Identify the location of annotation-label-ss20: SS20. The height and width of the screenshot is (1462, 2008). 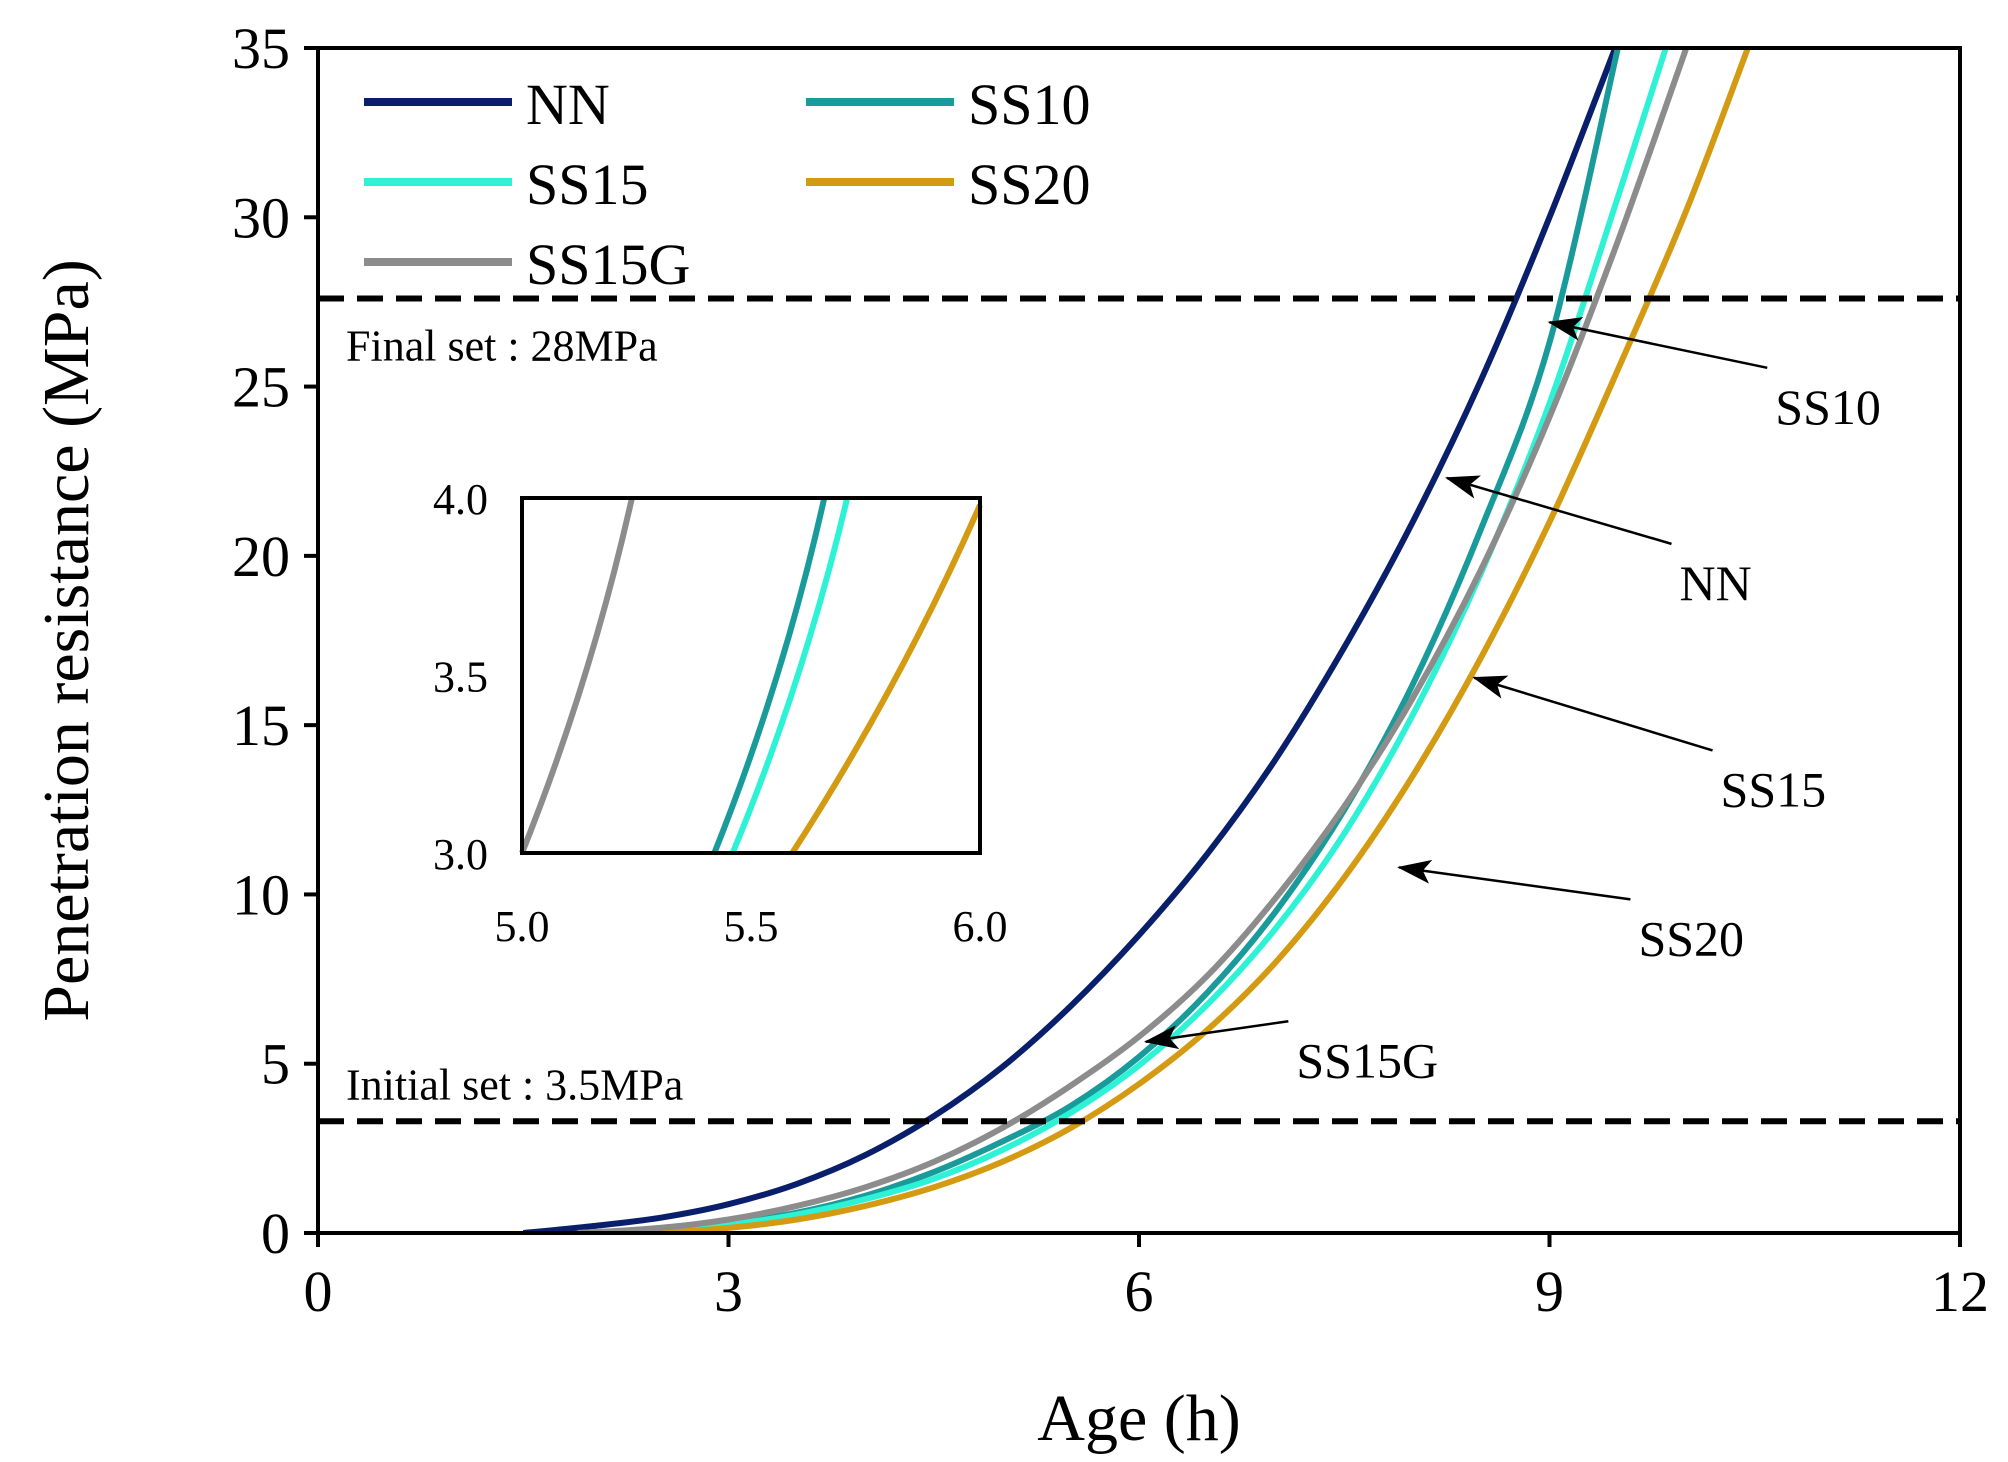
(1691, 938).